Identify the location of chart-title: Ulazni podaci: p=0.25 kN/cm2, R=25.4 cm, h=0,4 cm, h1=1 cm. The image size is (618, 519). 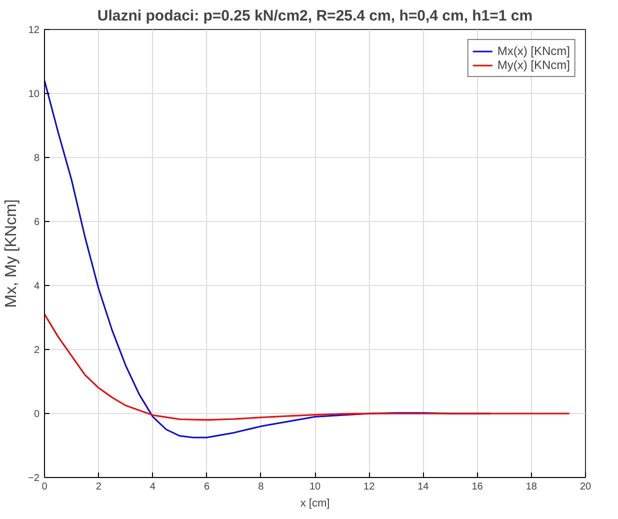
(315, 16).